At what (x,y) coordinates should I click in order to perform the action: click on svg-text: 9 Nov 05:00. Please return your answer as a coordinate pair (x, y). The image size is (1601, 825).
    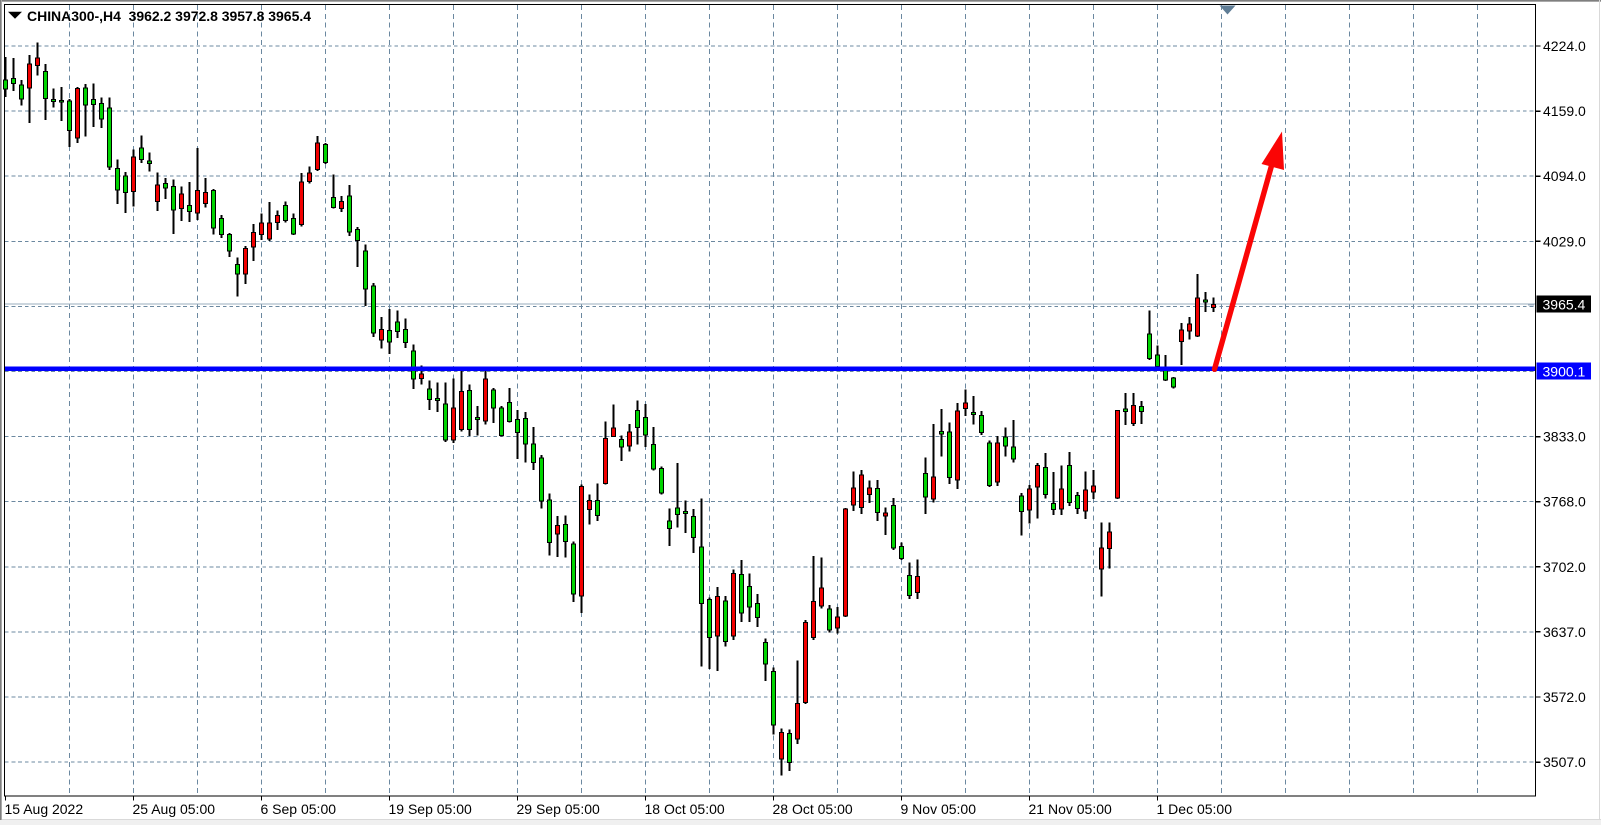
    Looking at the image, I should click on (939, 809).